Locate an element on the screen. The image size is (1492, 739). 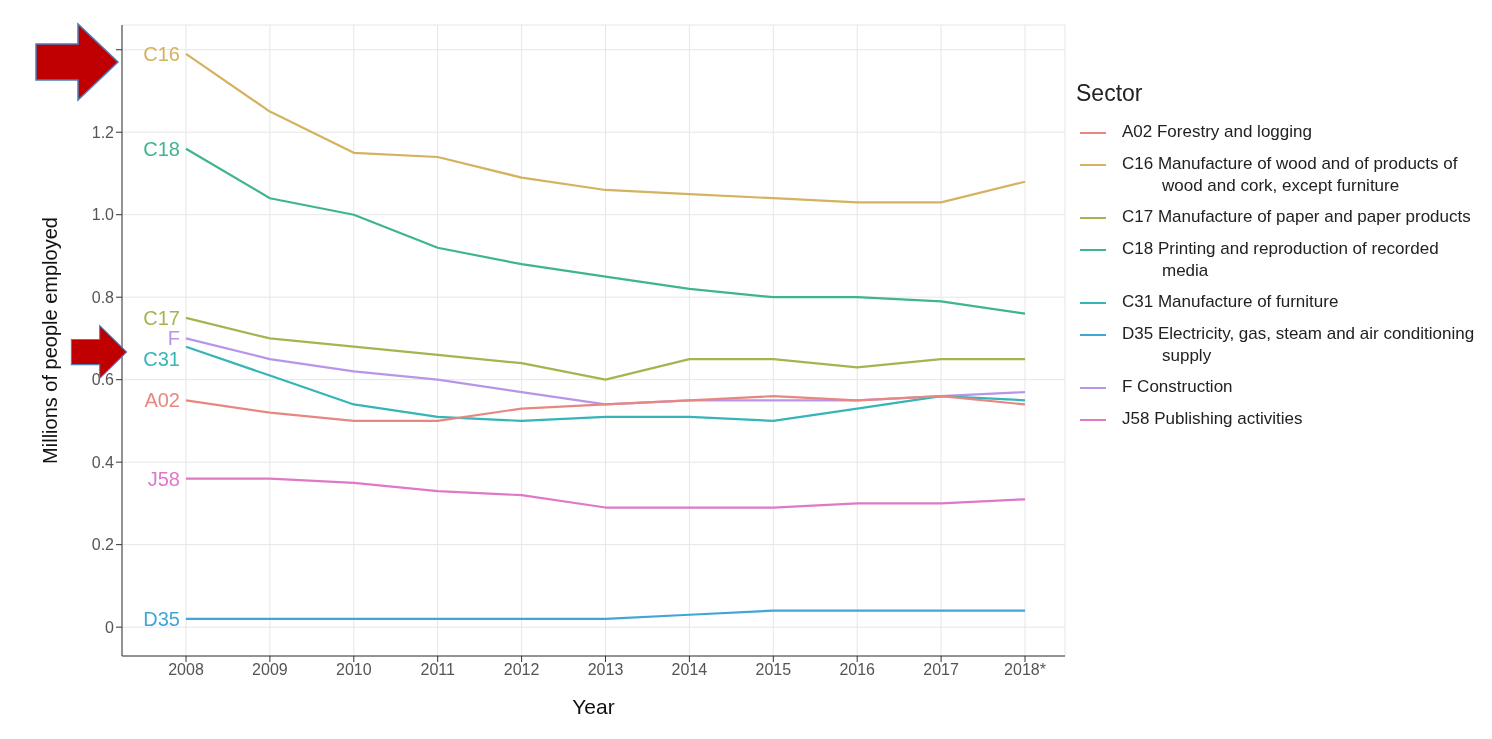
legend-label: D35 Electricity, gas, steam and air conditioning supply is located at coordinates (1299, 345).